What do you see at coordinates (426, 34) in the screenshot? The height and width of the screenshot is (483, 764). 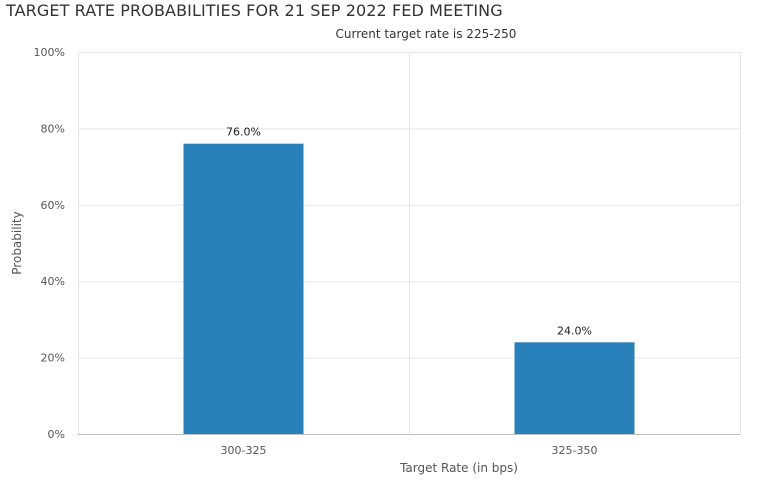 I see `chart-subtitle: Current target rate is 225-250` at bounding box center [426, 34].